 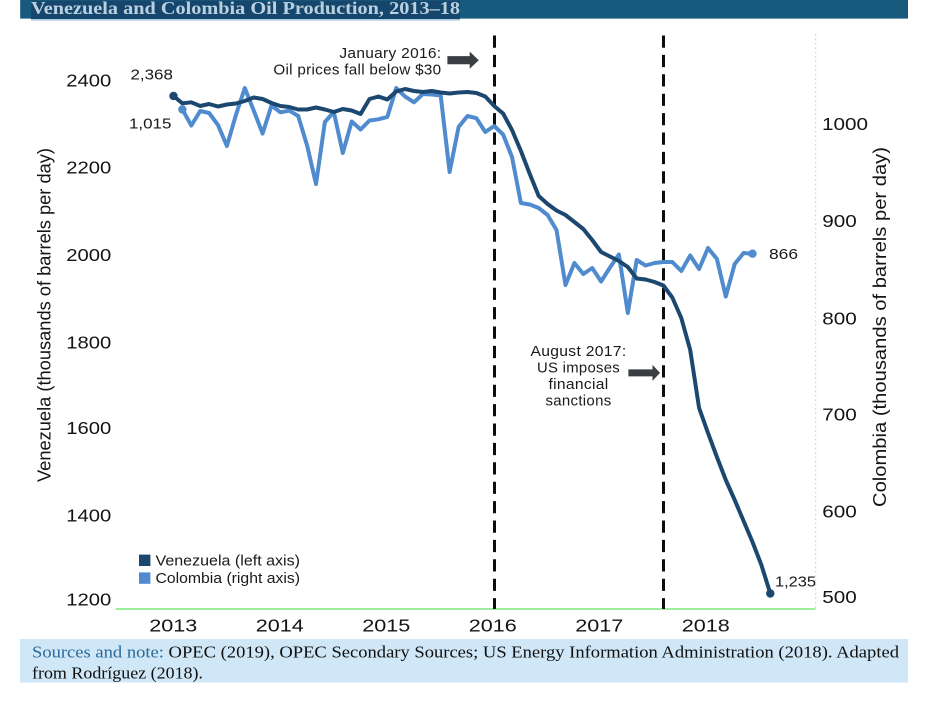 What do you see at coordinates (88, 80) in the screenshot?
I see `svg-text: 2400` at bounding box center [88, 80].